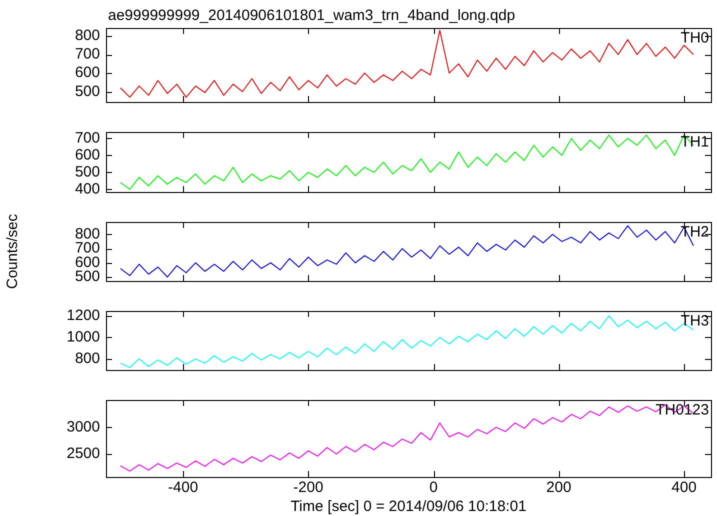 This screenshot has height=516, width=717. What do you see at coordinates (682, 410) in the screenshot?
I see `series-label: TH0123` at bounding box center [682, 410].